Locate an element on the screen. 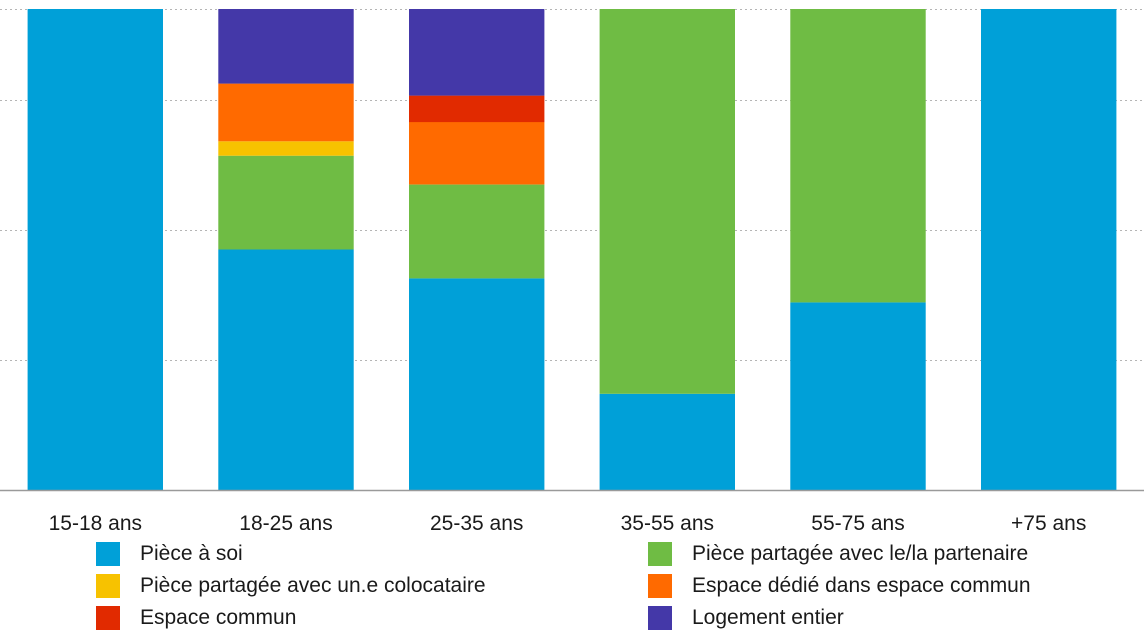 The width and height of the screenshot is (1144, 639). x-tick-label-2: 25-35 ans is located at coordinates (476, 523).